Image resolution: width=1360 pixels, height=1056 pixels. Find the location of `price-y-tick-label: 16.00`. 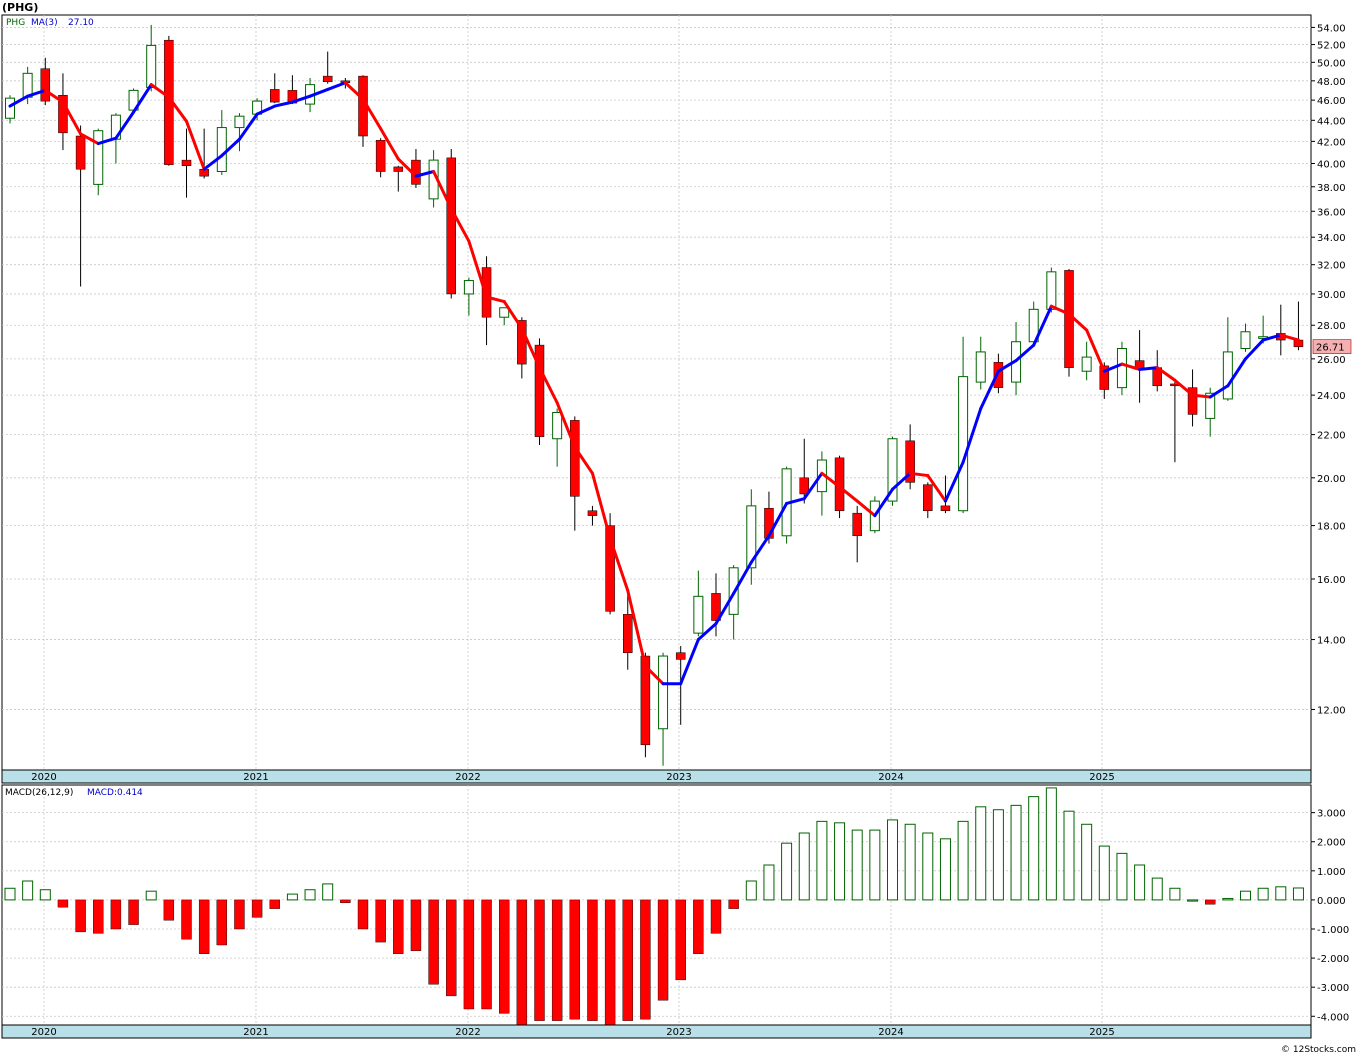

price-y-tick-label: 16.00 is located at coordinates (1331, 580).